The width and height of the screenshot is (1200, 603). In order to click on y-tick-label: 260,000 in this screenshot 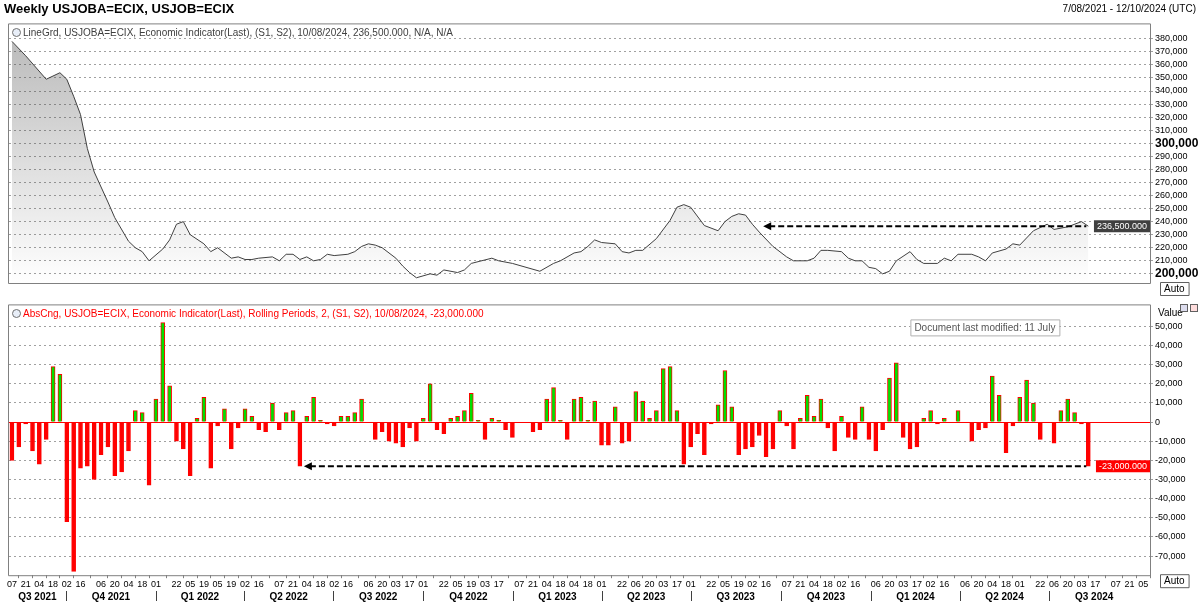, I will do `click(1171, 194)`.